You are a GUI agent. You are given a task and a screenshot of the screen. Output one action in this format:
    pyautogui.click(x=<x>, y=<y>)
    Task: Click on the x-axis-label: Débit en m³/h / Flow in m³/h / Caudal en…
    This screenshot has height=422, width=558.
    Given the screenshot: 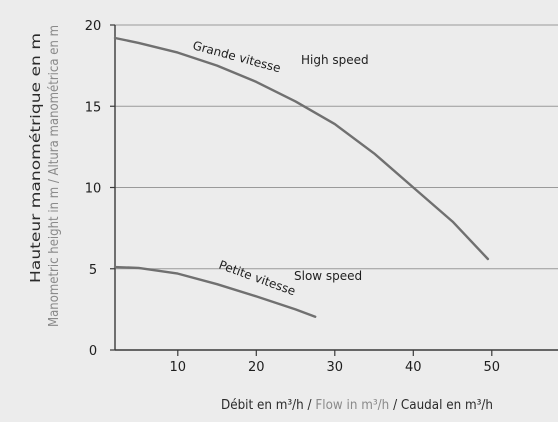 What is the action you would take?
    pyautogui.click(x=357, y=405)
    